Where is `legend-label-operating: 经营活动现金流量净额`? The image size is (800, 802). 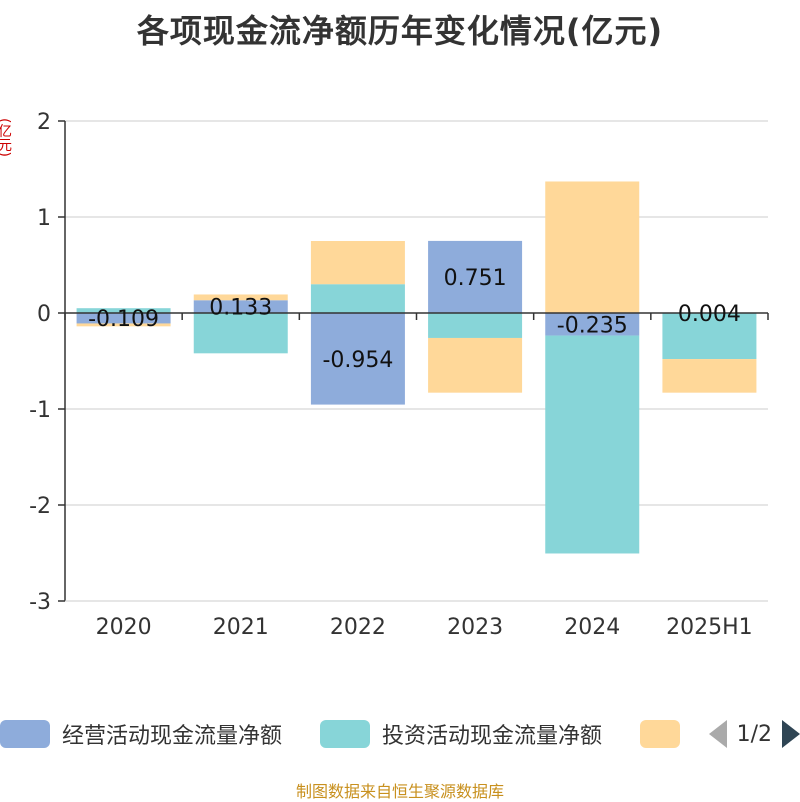 legend-label-operating: 经营活动现金流量净额 is located at coordinates (172, 736).